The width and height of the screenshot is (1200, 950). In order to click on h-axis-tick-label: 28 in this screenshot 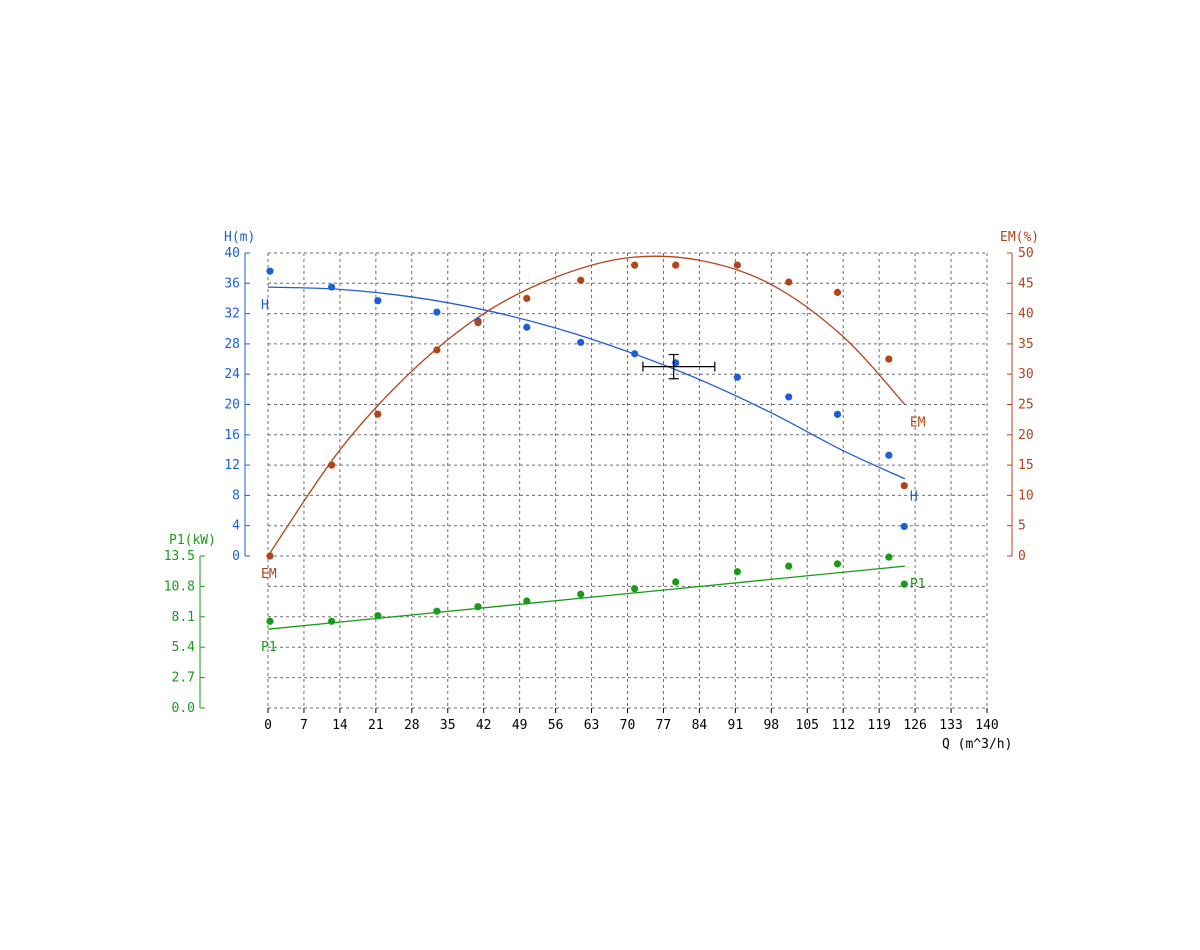, I will do `click(232, 344)`.